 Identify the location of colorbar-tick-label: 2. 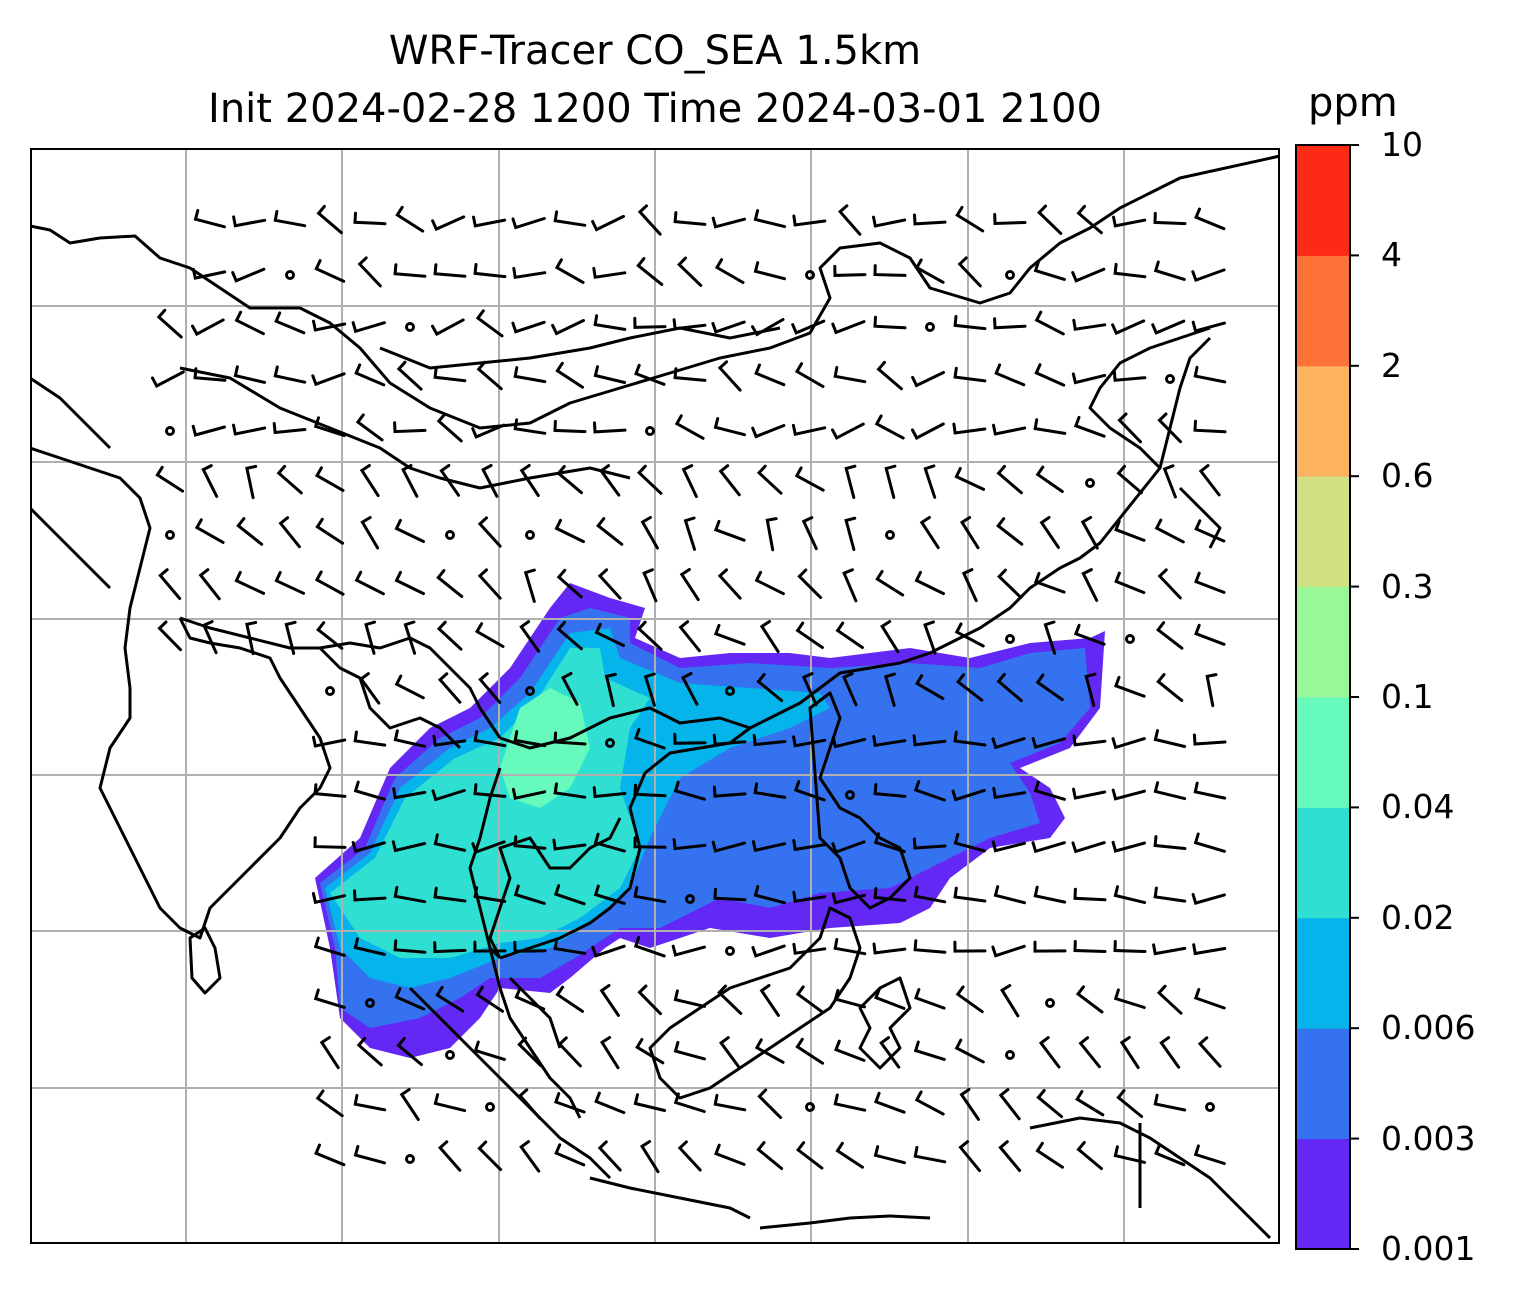
(1391, 365).